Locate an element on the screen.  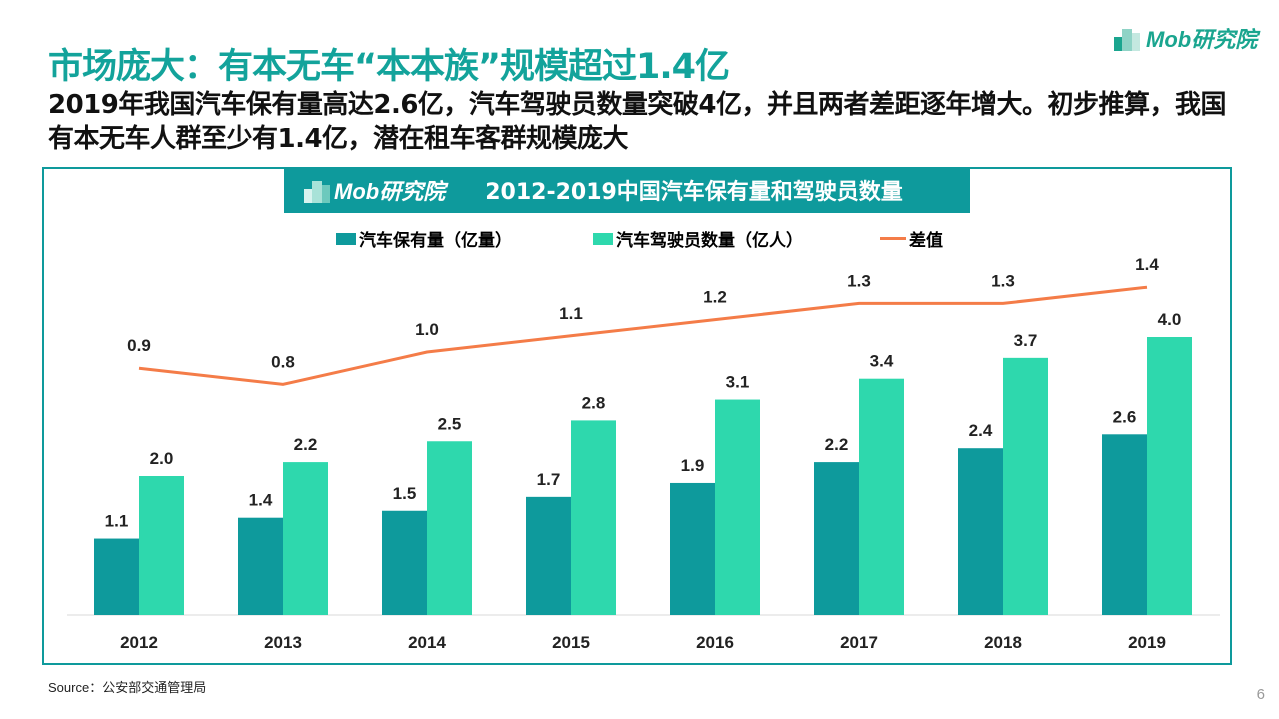
data-label: 2.6 is located at coordinates (1125, 416).